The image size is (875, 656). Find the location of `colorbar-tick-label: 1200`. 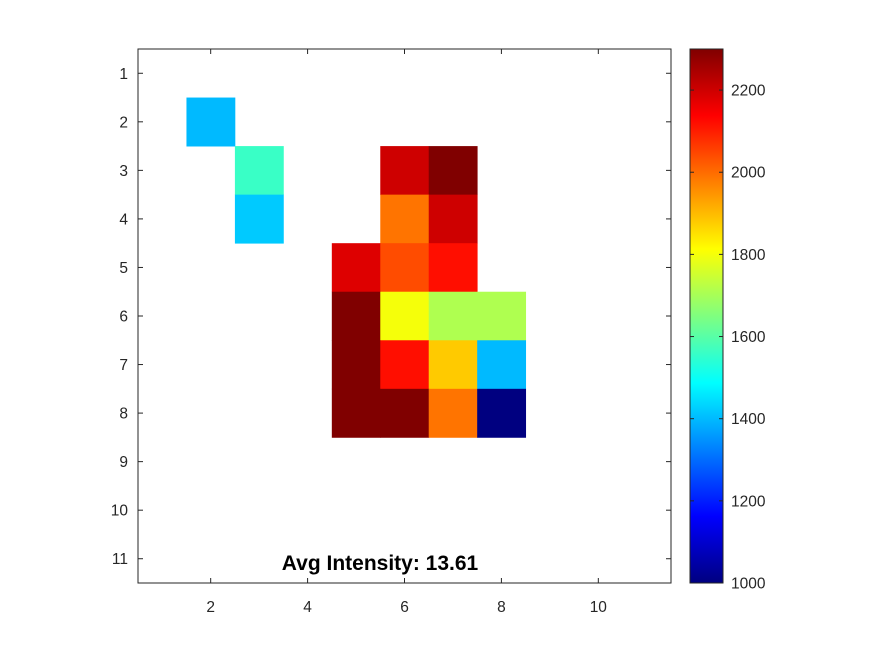

colorbar-tick-label: 1200 is located at coordinates (748, 501).